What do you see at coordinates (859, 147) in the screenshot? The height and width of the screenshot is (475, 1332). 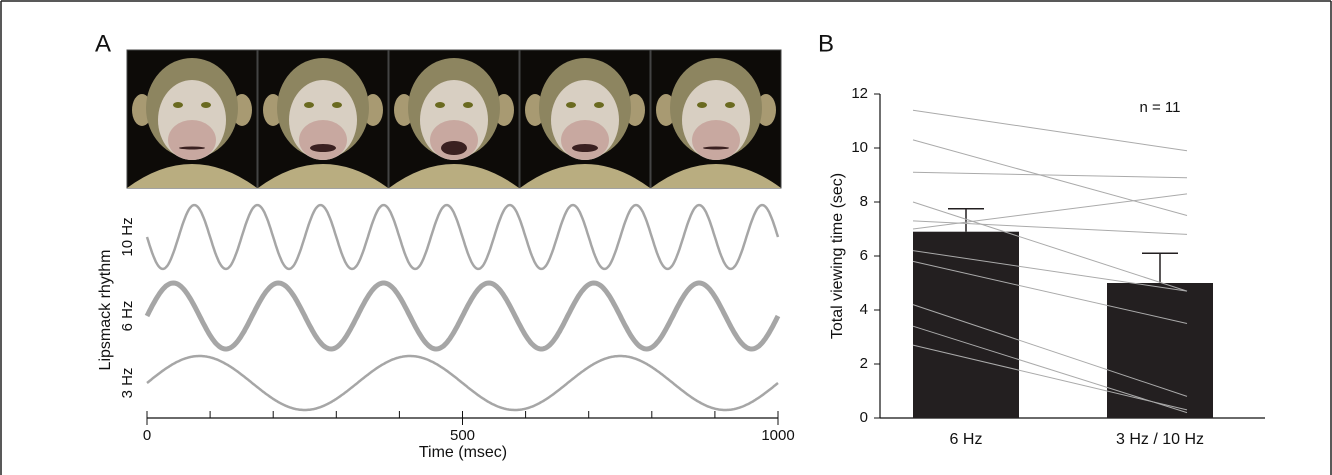 I see `y-tick-label: 10` at bounding box center [859, 147].